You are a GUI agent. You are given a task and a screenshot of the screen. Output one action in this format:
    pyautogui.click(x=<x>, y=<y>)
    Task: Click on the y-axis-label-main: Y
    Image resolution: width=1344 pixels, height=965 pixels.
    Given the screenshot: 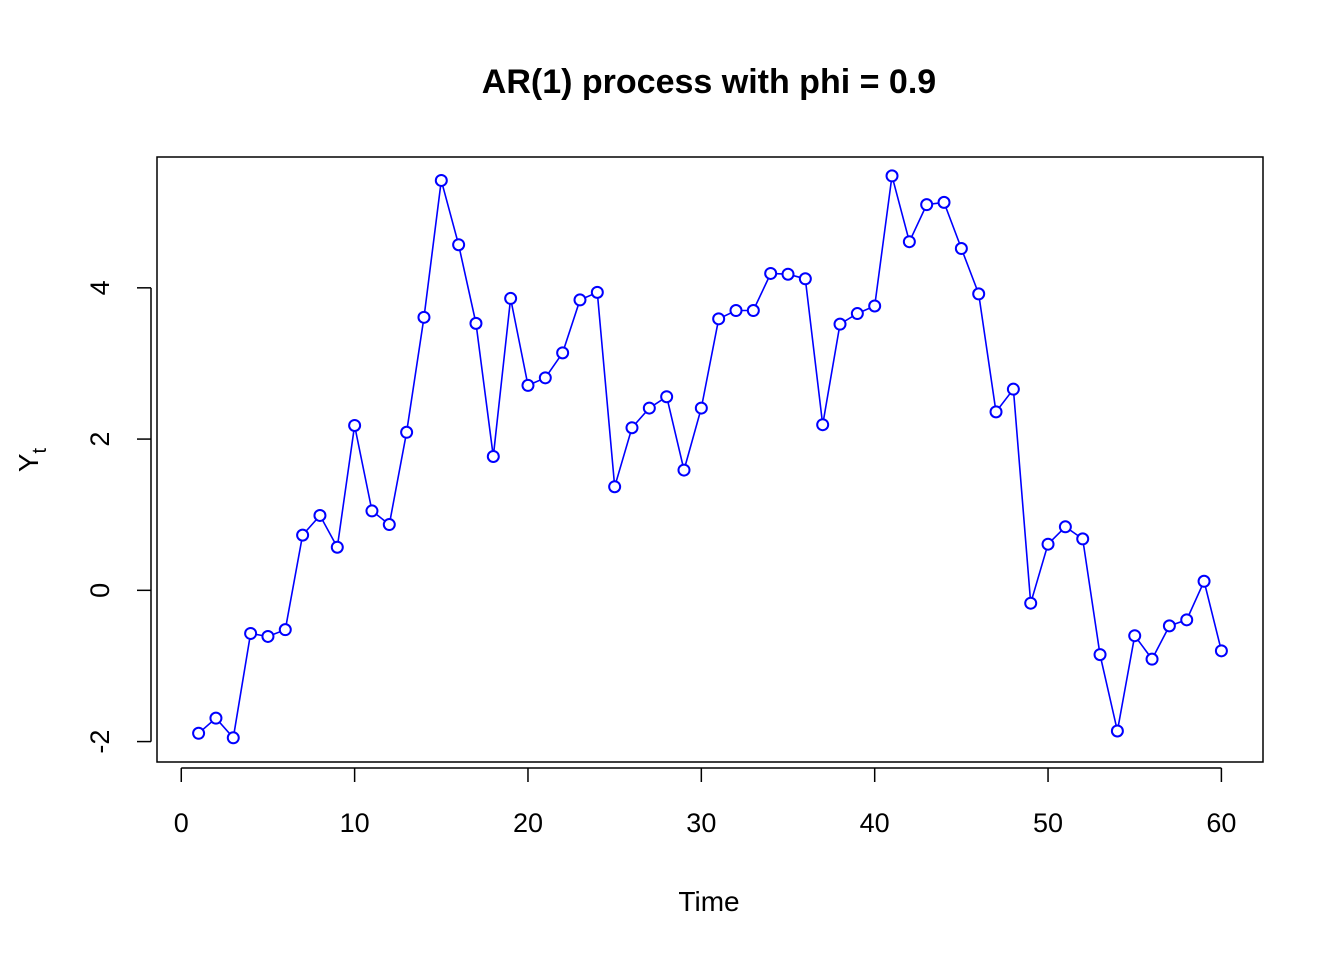 What is the action you would take?
    pyautogui.click(x=28, y=462)
    